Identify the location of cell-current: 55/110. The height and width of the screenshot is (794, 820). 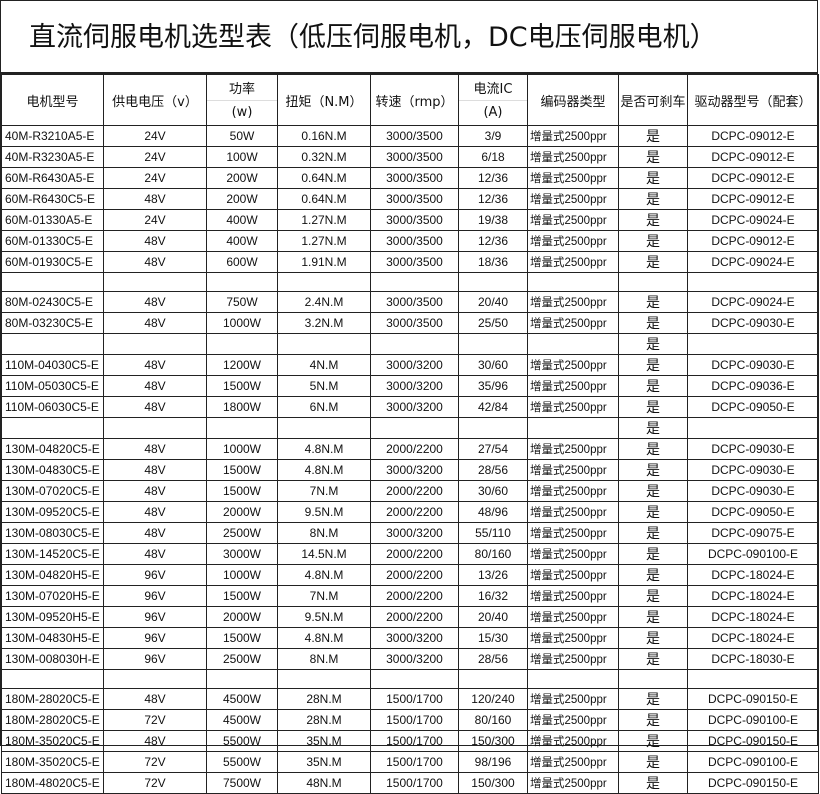
(493, 533).